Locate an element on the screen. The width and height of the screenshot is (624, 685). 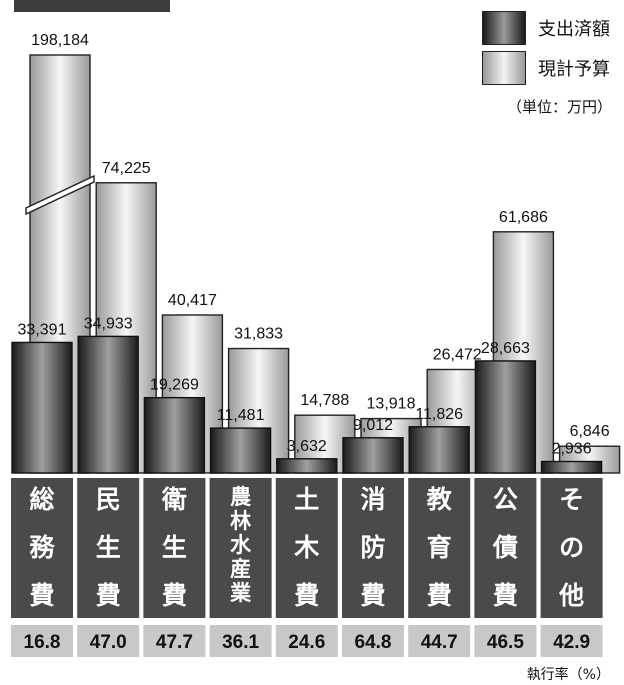
execution-rate-value: 47.0 is located at coordinates (108, 642).